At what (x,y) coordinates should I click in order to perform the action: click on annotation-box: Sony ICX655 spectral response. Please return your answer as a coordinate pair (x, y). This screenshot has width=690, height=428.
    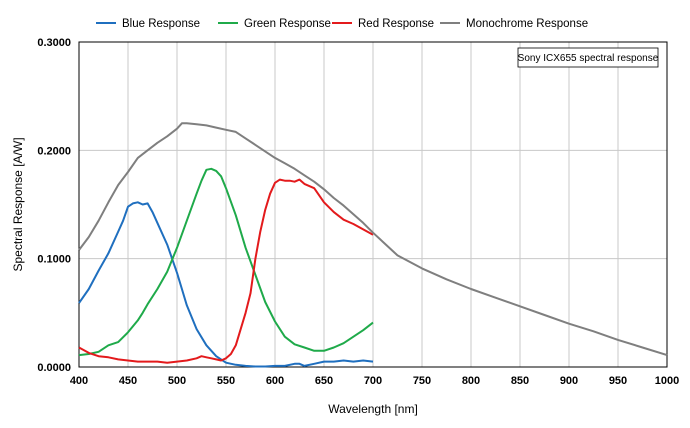
    Looking at the image, I should click on (588, 57).